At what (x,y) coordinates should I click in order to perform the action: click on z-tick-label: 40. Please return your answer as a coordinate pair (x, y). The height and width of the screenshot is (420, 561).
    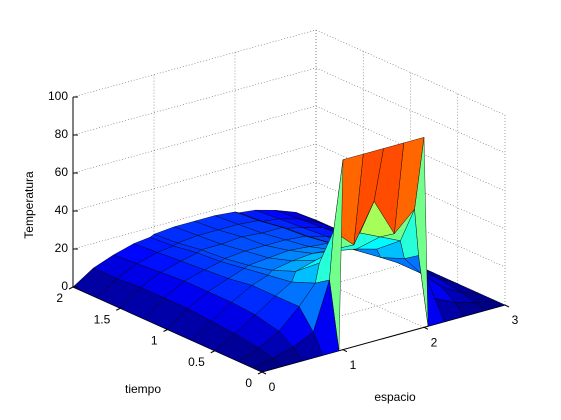
    Looking at the image, I should click on (62, 210).